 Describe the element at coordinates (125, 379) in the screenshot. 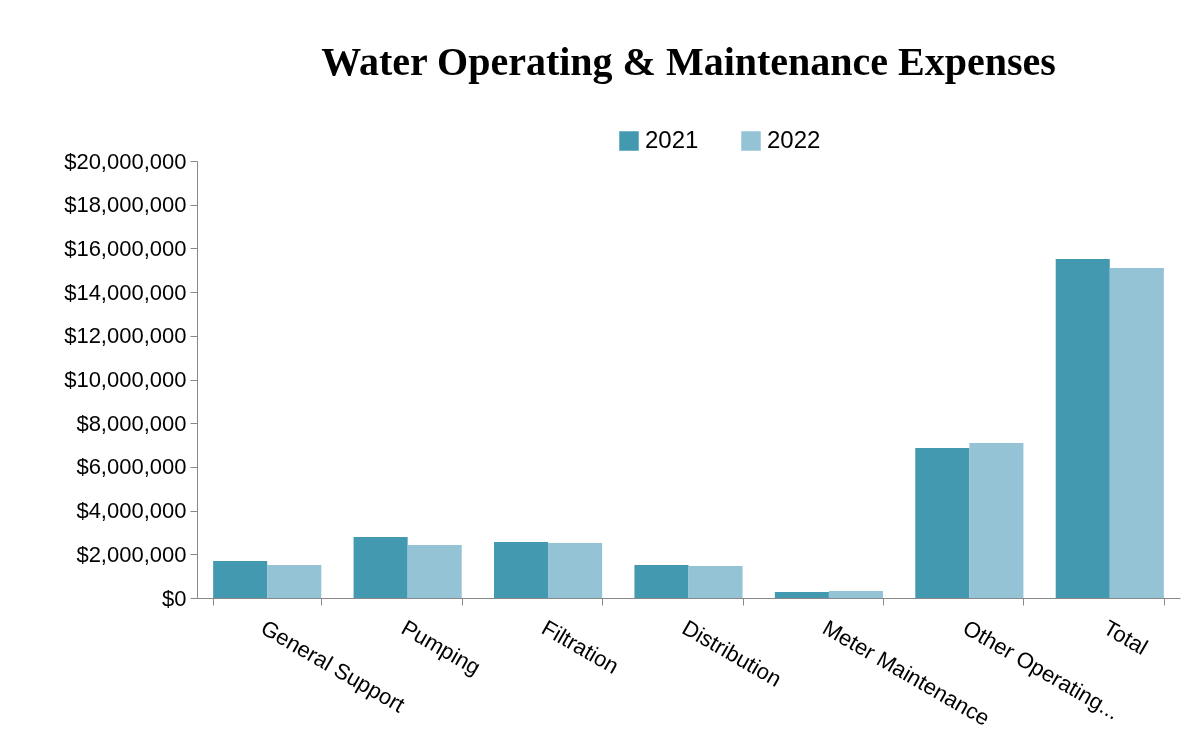

I see `y-tick-label: $10,000,000` at that location.